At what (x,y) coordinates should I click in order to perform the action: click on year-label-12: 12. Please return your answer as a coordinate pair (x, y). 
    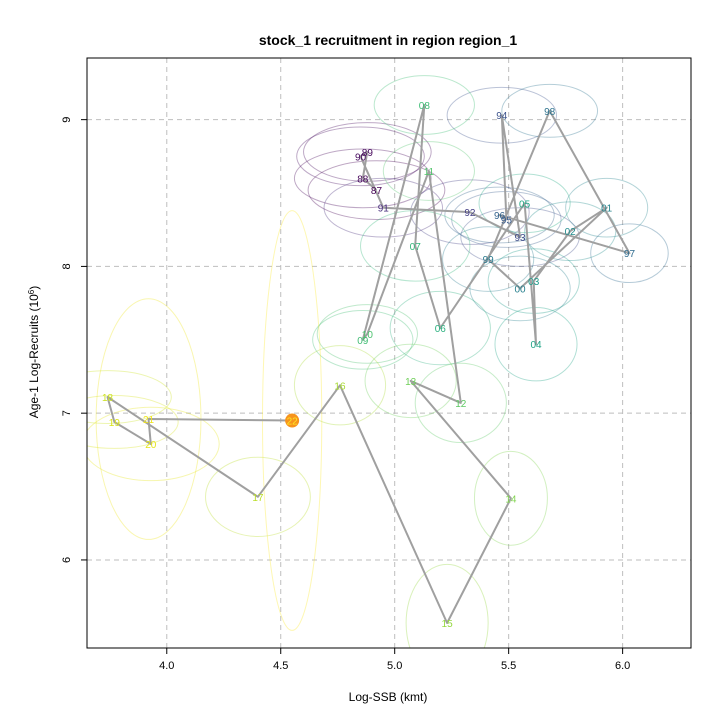
    Looking at the image, I should click on (461, 404).